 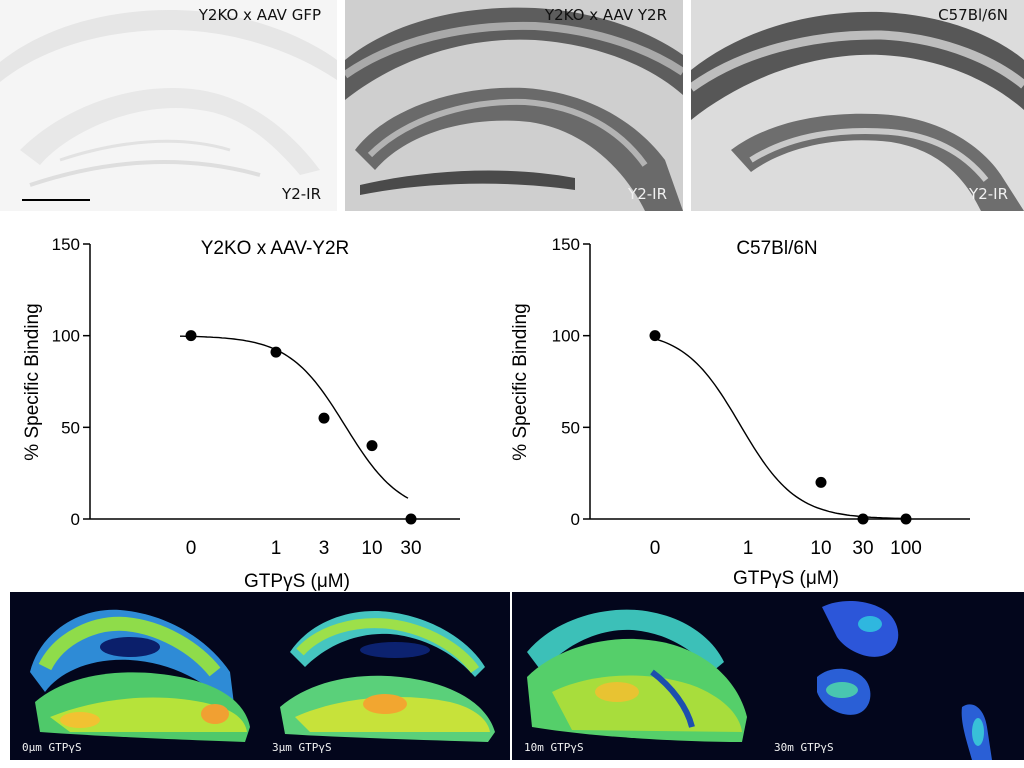 I want to click on micrograph-y2ko-aav-y2r: Y2KO x AAV Y2R Y2-IR, so click(x=514, y=105).